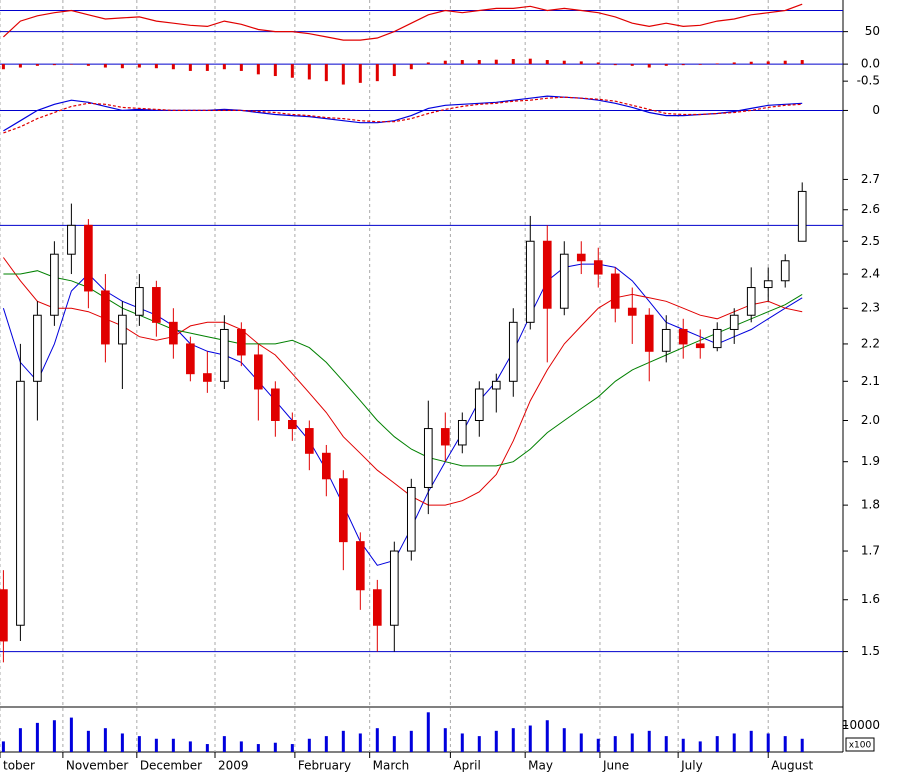 This screenshot has height=774, width=901. I want to click on x-tick-label: May, so click(540, 766).